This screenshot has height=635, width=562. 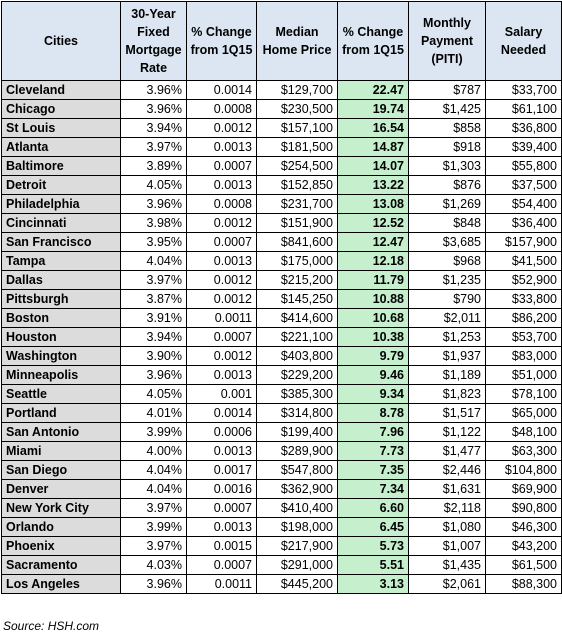 I want to click on price-change-cell: 7.34, so click(x=373, y=489).